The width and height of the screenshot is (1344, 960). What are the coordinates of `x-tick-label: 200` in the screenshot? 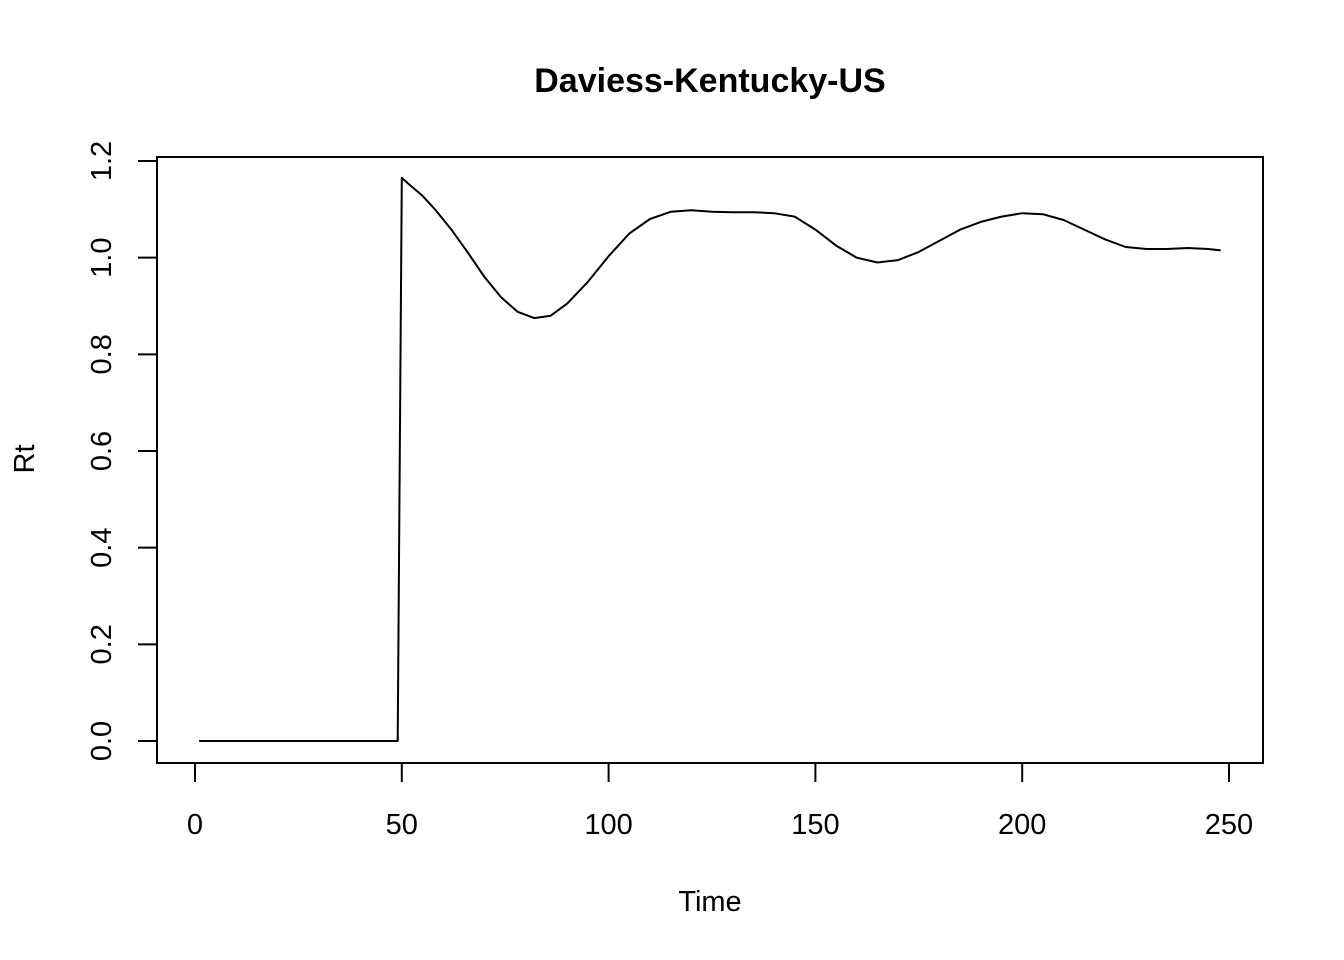 It's located at (1022, 825).